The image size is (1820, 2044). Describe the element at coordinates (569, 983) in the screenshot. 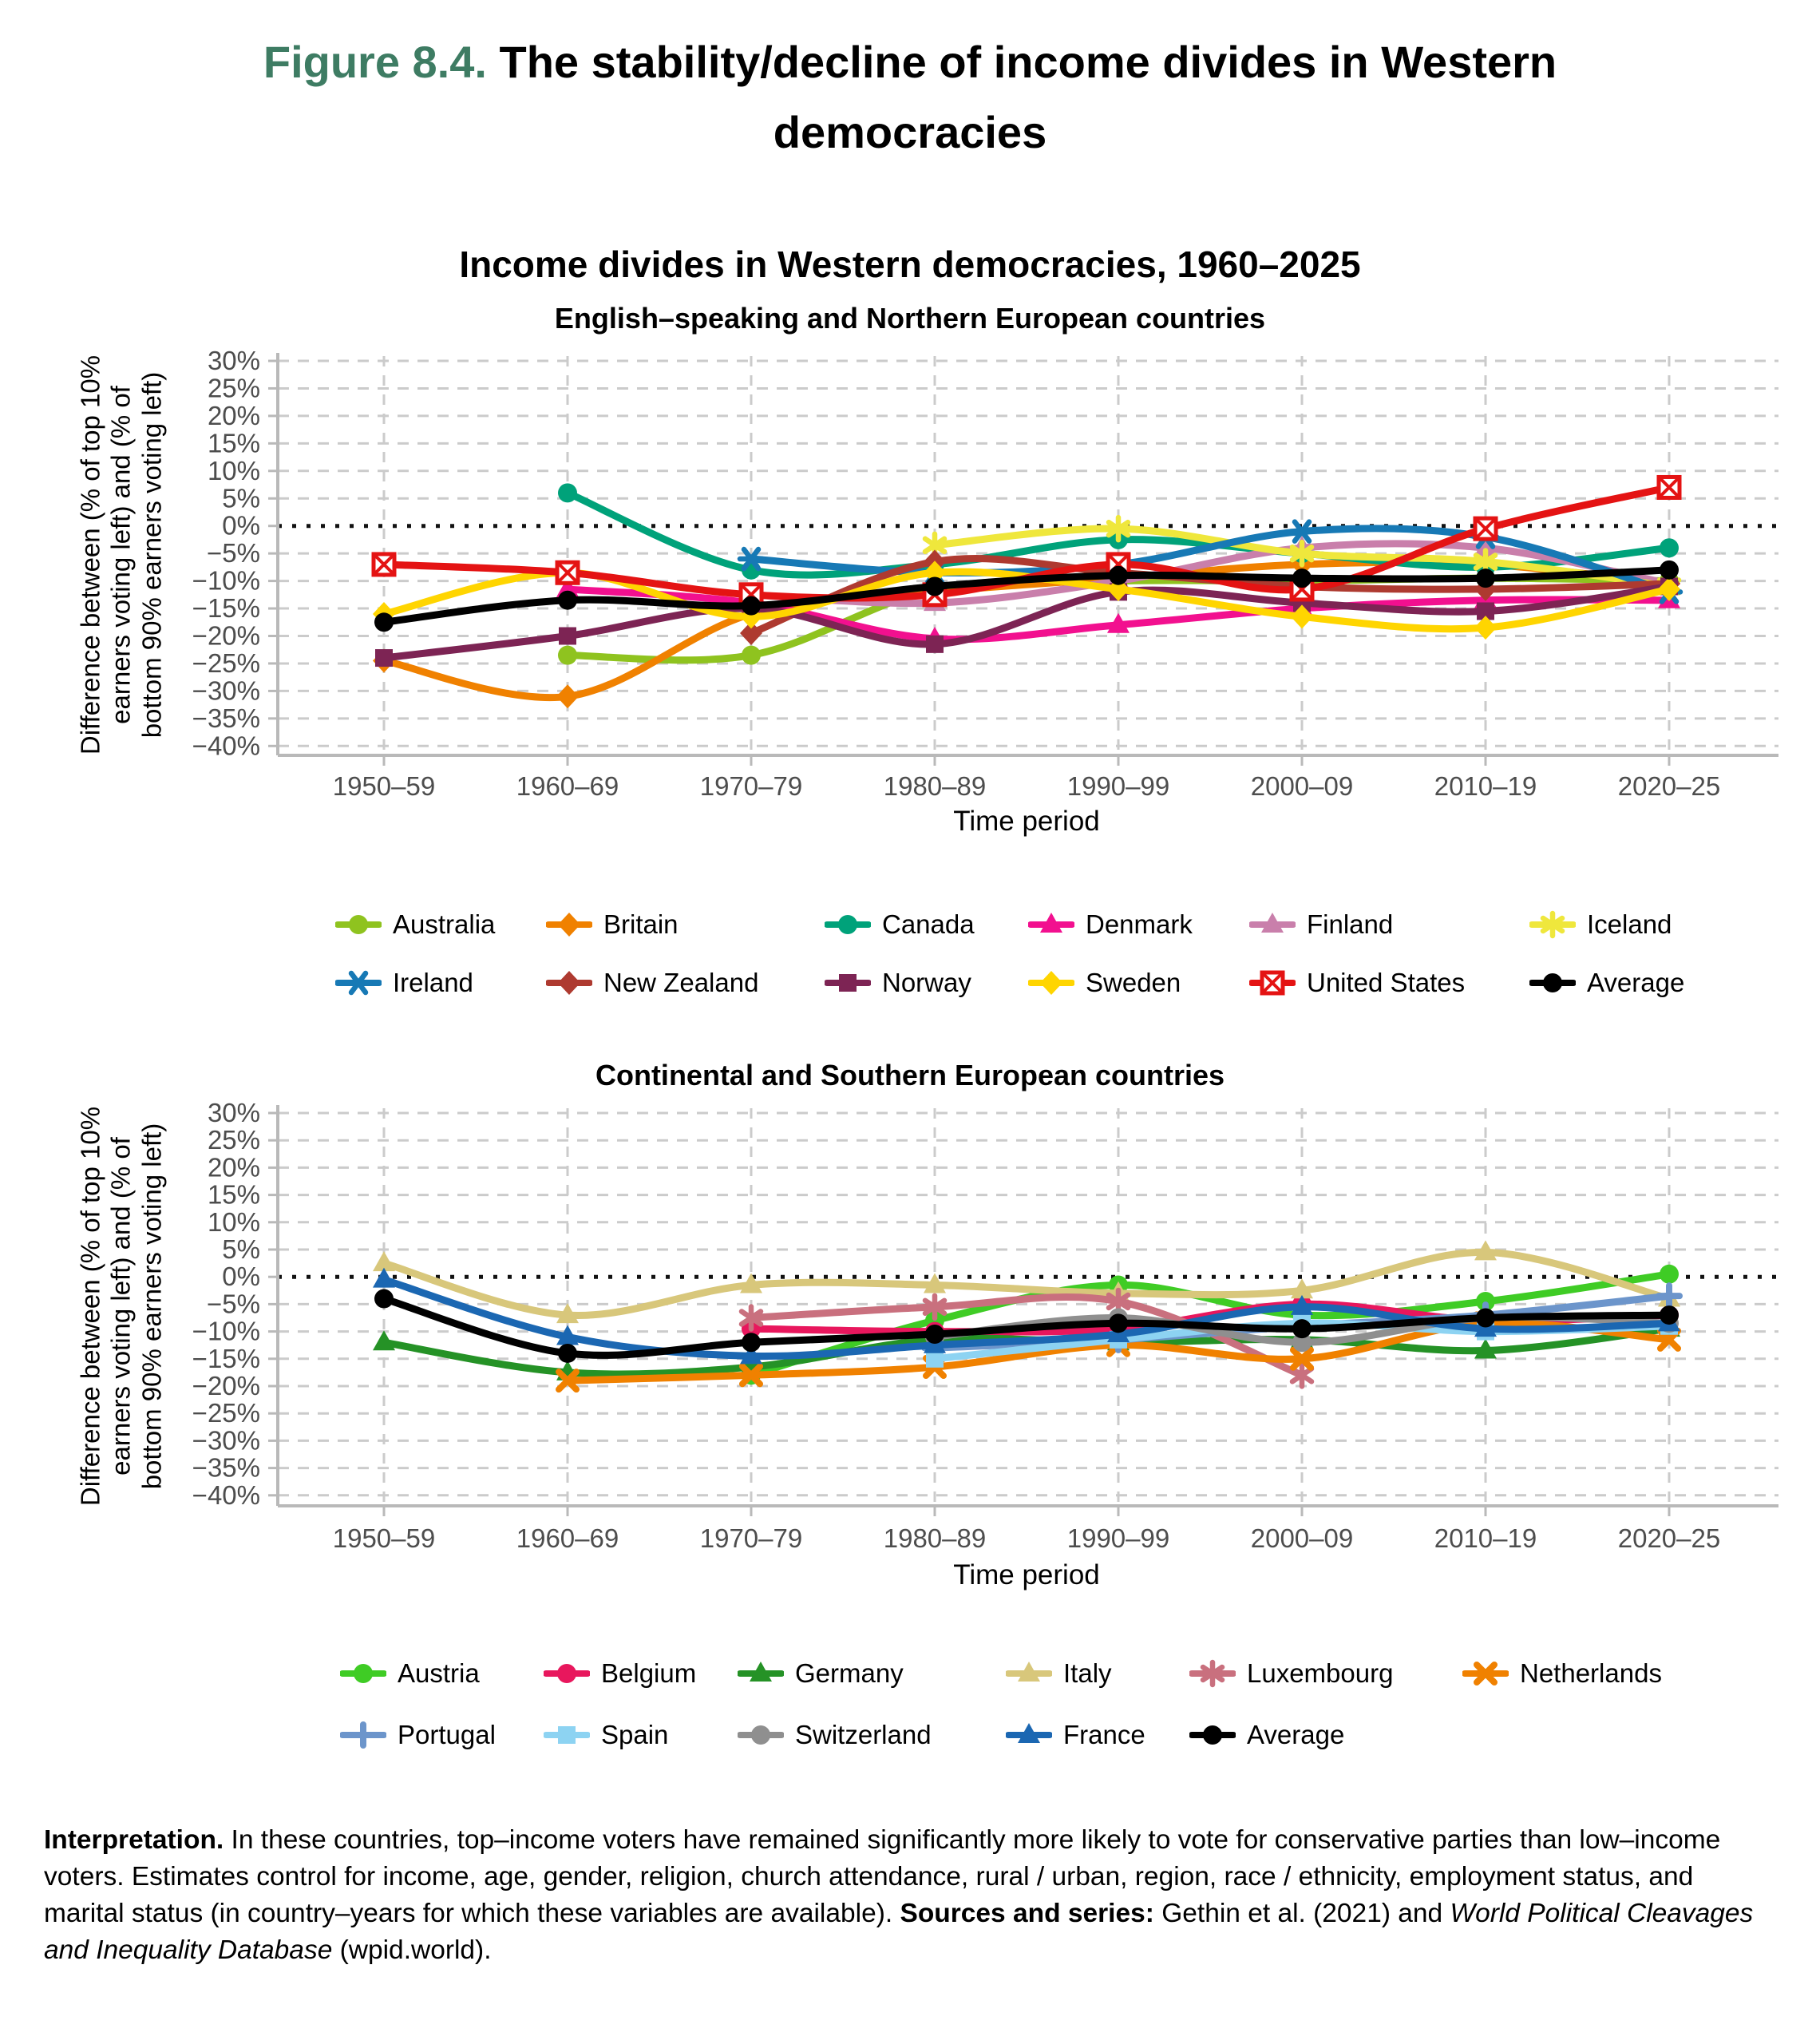

I see `legend-key-new-zealand-icon` at that location.